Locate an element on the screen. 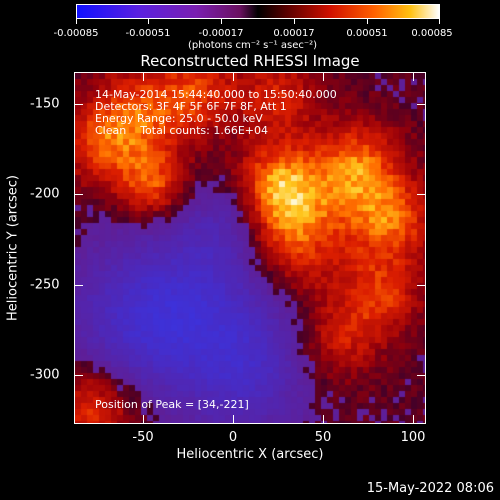  colorbar-tick-label: -0.00017 is located at coordinates (221, 33).